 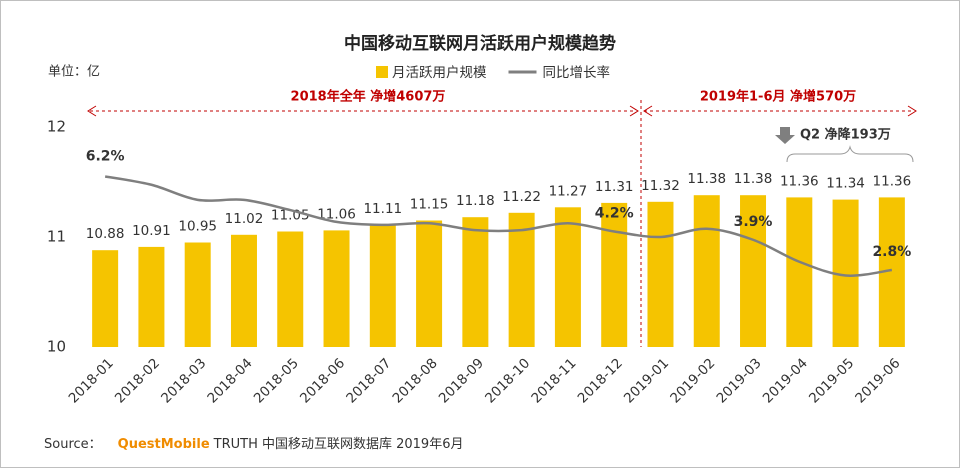 What do you see at coordinates (785, 135) in the screenshot?
I see `down-icon` at bounding box center [785, 135].